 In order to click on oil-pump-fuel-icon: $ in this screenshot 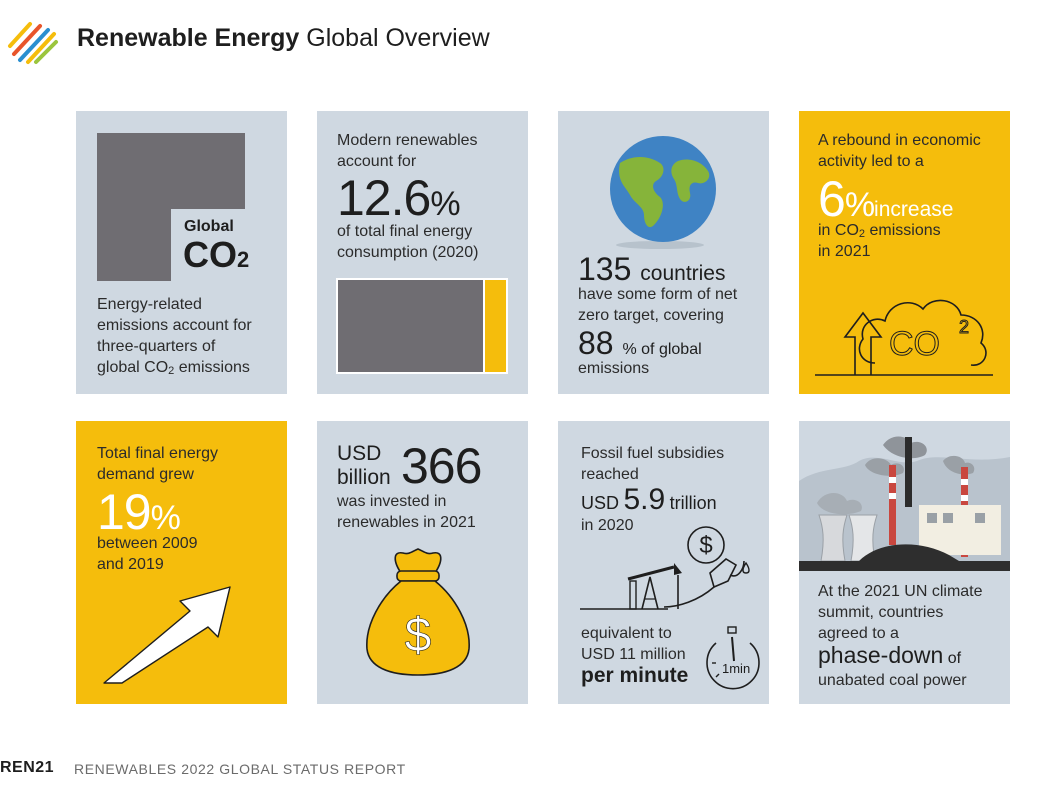, I will do `click(665, 568)`.